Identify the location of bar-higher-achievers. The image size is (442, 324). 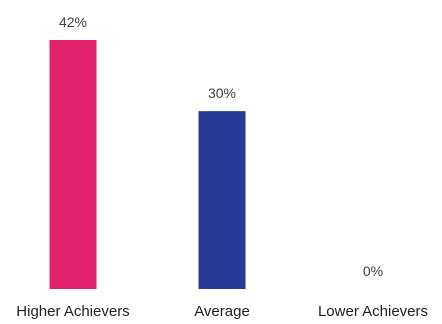
(73, 164).